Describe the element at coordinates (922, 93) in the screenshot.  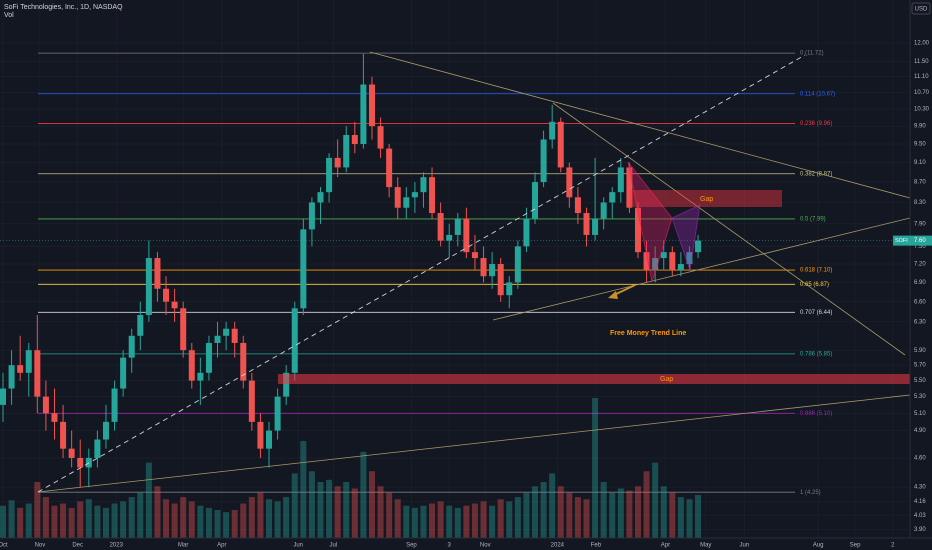
I see `y-tick-label: 10.70` at that location.